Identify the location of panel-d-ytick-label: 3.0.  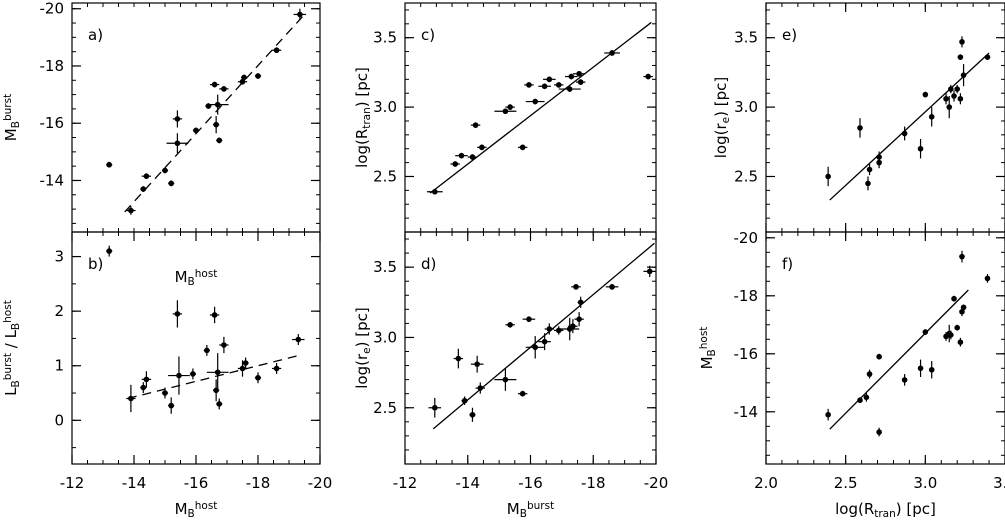
(385, 337).